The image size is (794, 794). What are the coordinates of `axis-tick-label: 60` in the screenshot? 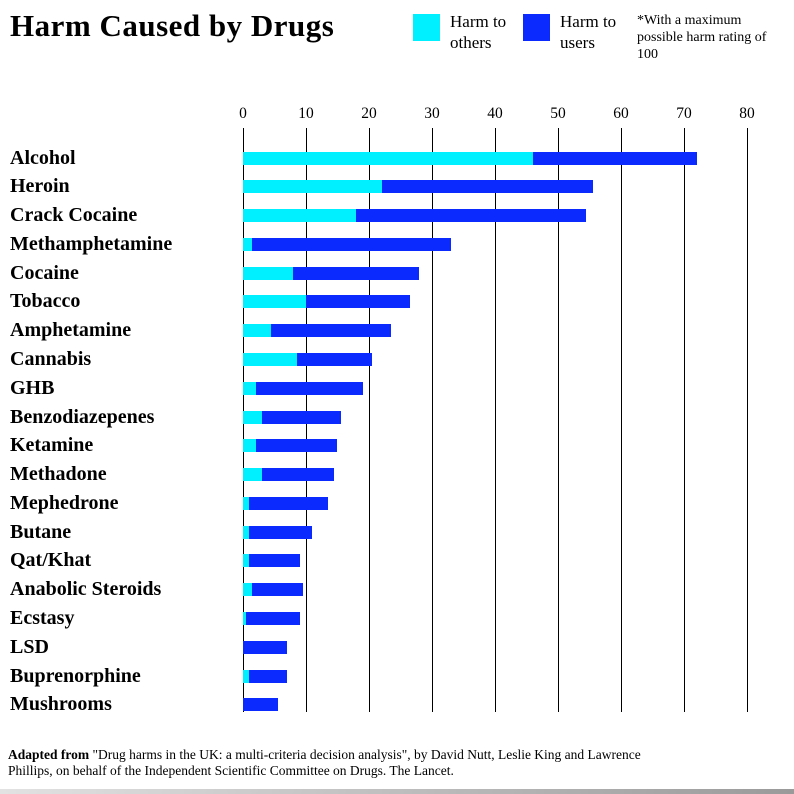 It's located at (621, 113).